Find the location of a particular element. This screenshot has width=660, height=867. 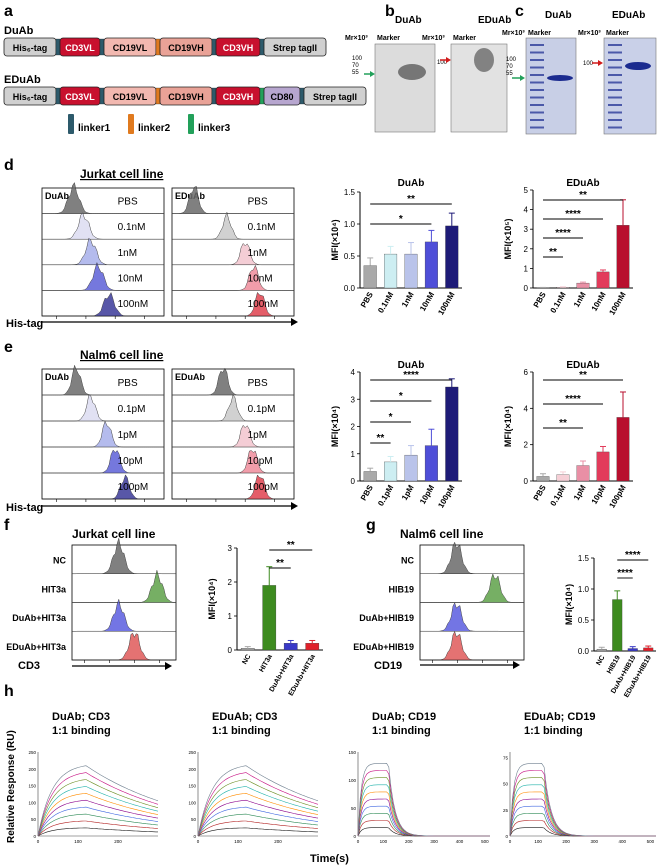

d-title: Jurkat cell line is located at coordinates (122, 174).